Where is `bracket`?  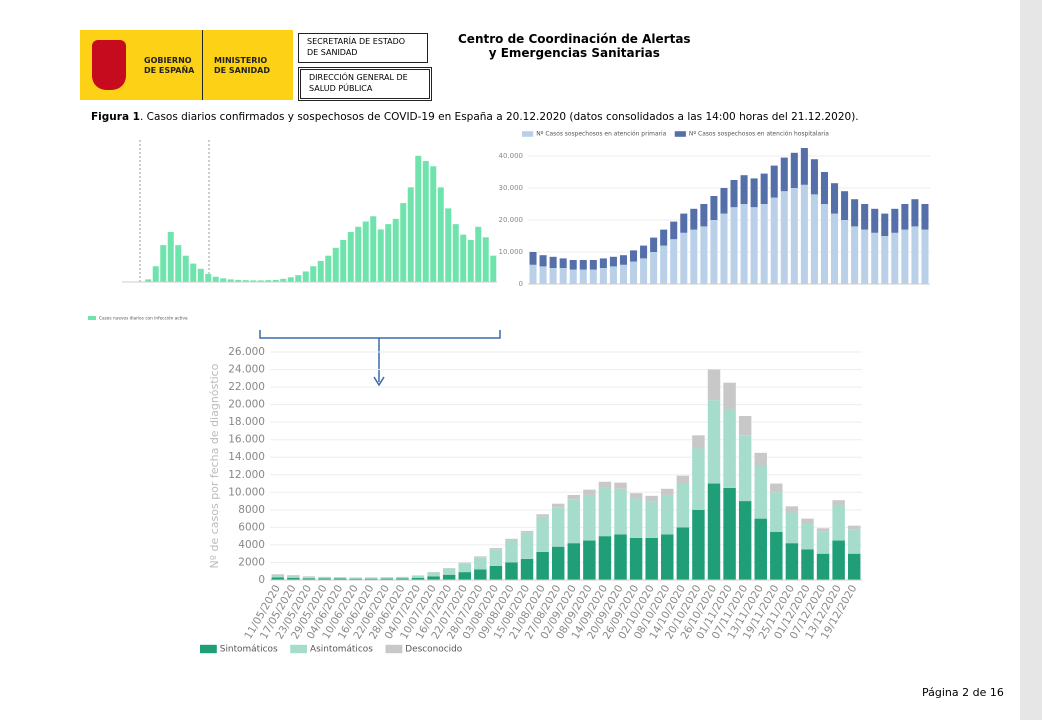
bracket is located at coordinates (380, 356).